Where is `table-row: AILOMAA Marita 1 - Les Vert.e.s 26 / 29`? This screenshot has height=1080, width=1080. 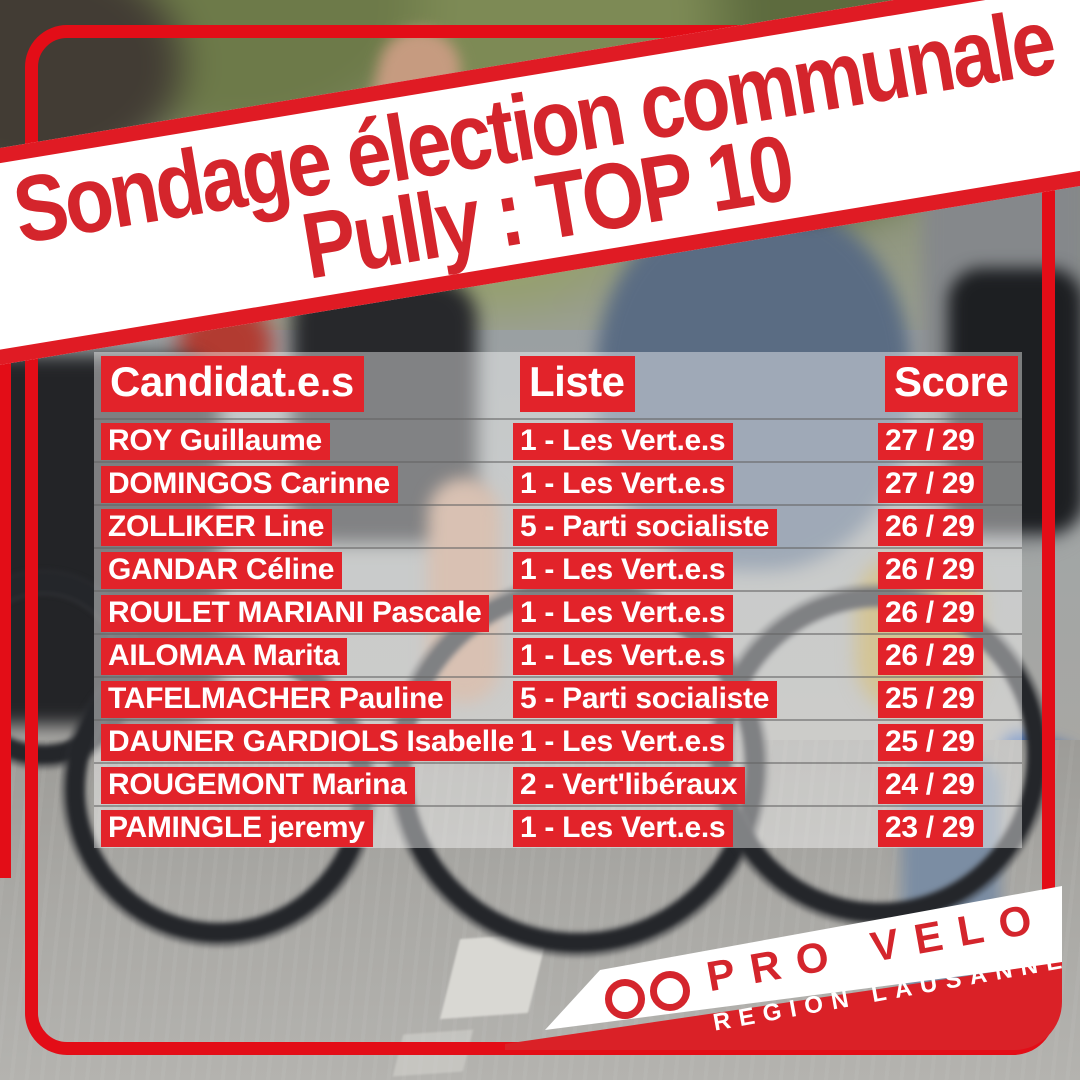
table-row: AILOMAA Marita 1 - Les Vert.e.s 26 / 29 is located at coordinates (558, 654).